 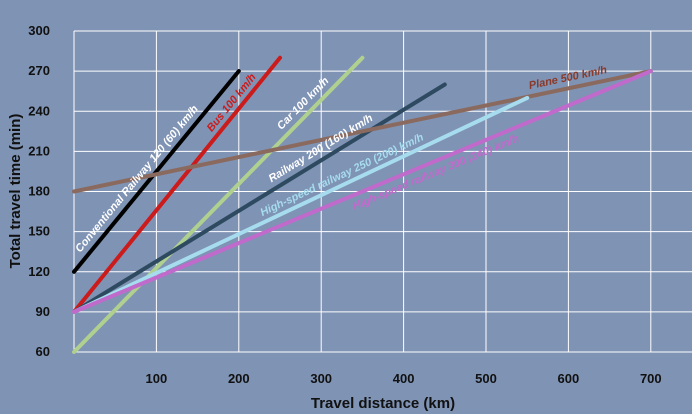 What do you see at coordinates (157, 378) in the screenshot?
I see `x-tick-label: 100` at bounding box center [157, 378].